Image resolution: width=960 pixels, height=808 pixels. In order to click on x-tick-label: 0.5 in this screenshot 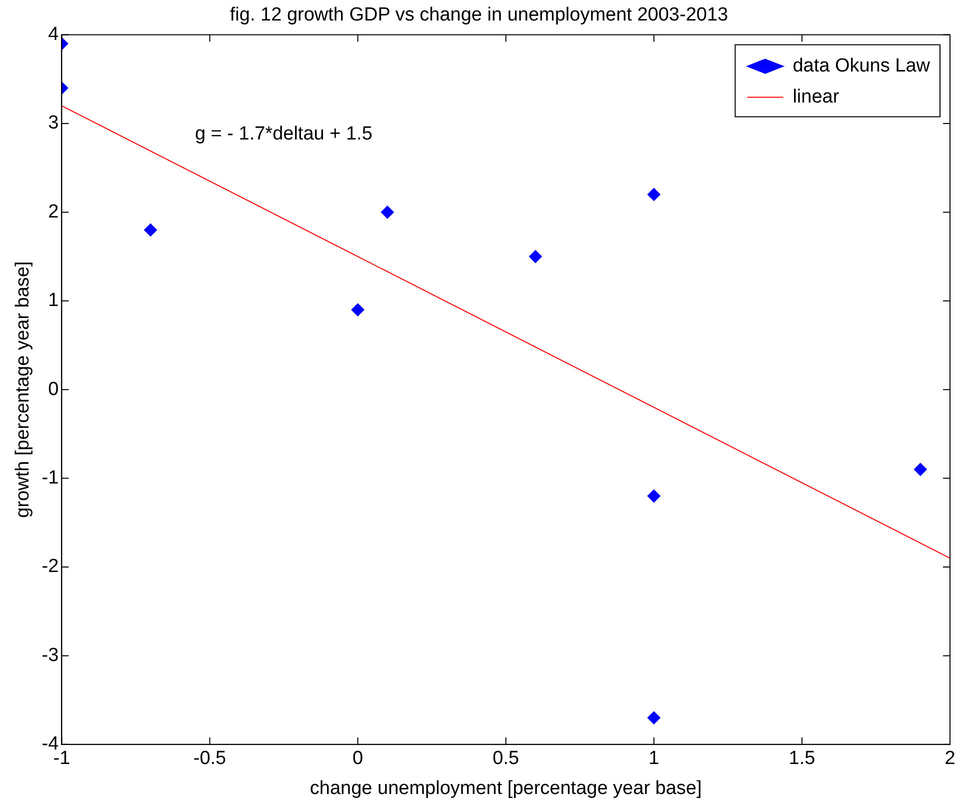, I will do `click(506, 759)`.